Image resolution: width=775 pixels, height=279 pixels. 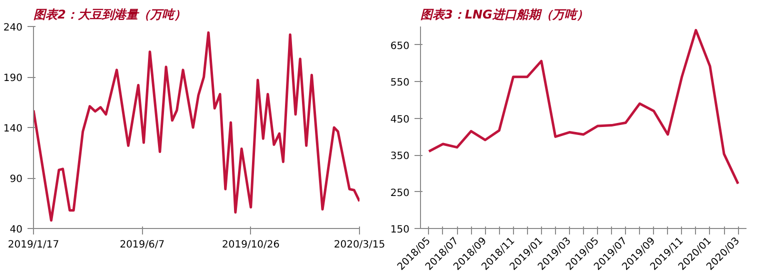 What do you see at coordinates (400, 156) in the screenshot?
I see `y-tick-label: 350` at bounding box center [400, 156].